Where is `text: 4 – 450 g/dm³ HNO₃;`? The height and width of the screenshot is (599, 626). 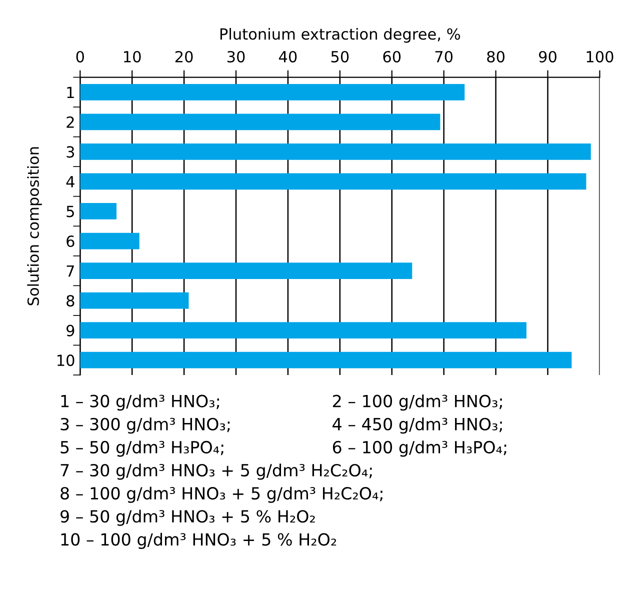
text: 4 – 450 g/dm³ HNO₃; is located at coordinates (417, 426).